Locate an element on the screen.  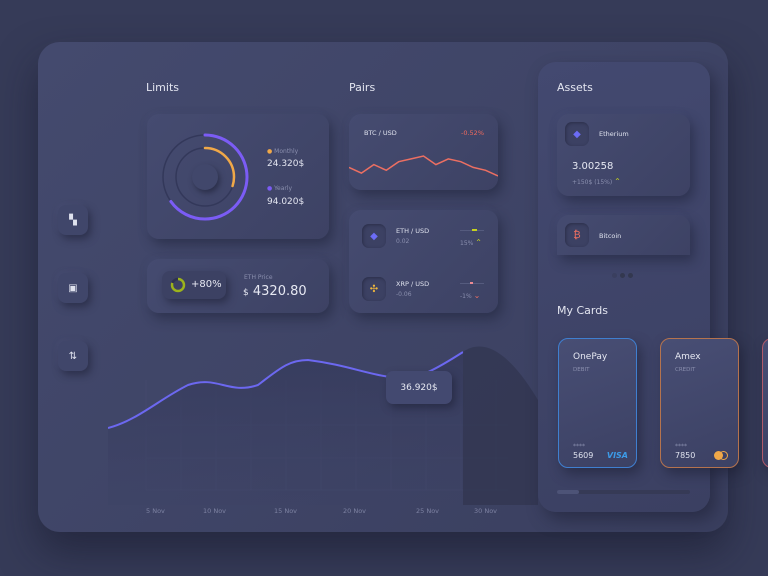
card-last4: 7850 is located at coordinates (685, 455).